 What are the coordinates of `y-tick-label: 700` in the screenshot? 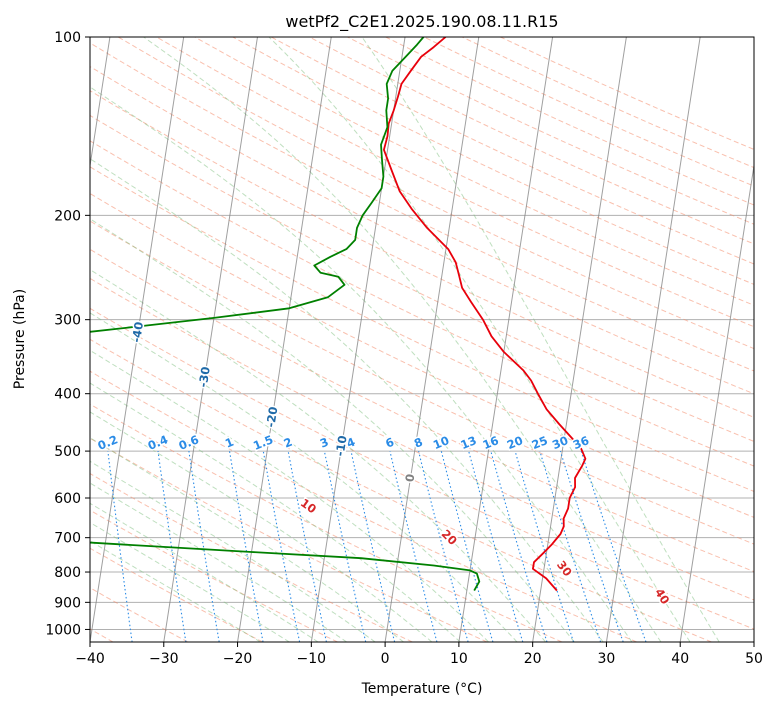 It's located at (67, 539).